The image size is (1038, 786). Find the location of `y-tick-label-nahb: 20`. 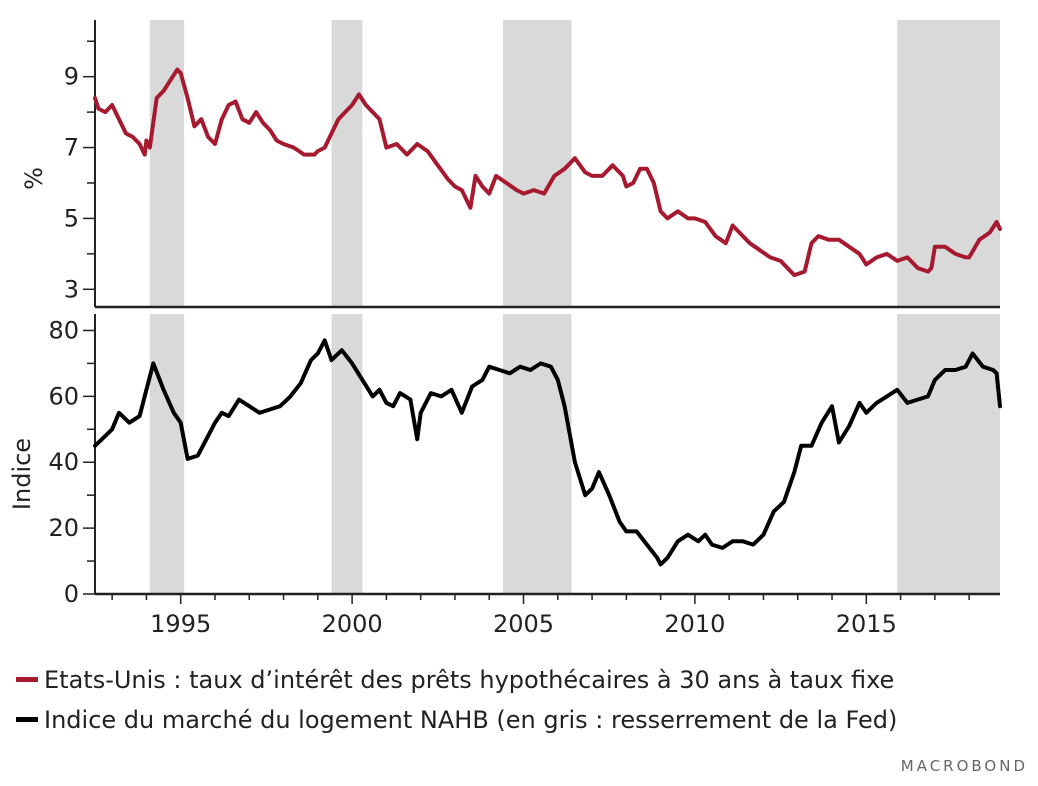

y-tick-label-nahb: 20 is located at coordinates (63, 528).